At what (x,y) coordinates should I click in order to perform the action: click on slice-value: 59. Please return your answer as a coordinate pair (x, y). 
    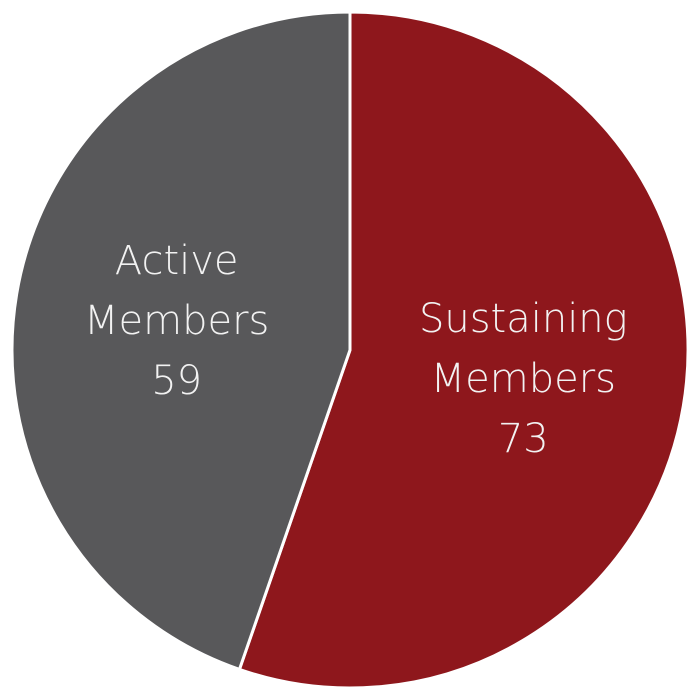
    Looking at the image, I should click on (177, 380).